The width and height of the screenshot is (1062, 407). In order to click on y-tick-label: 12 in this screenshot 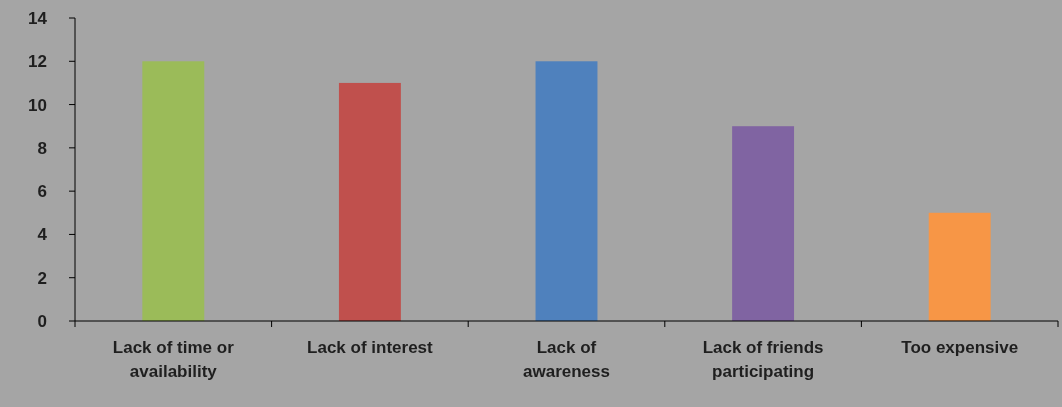, I will do `click(37, 62)`.